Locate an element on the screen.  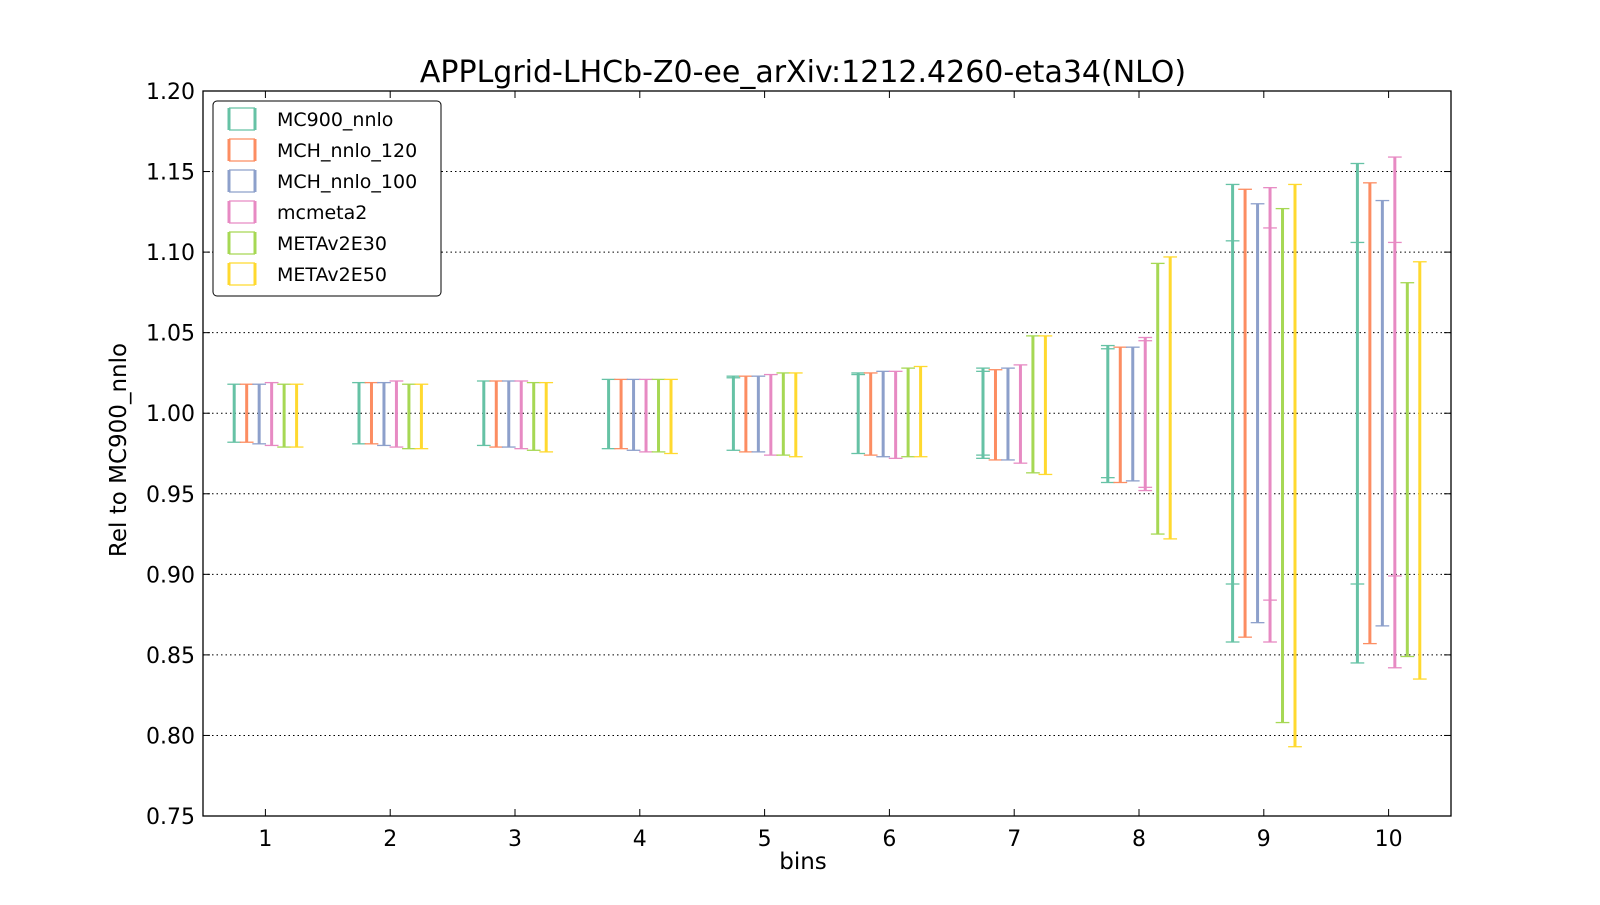
y-axis-label: Rel to MC900_nnlo is located at coordinates (119, 450).